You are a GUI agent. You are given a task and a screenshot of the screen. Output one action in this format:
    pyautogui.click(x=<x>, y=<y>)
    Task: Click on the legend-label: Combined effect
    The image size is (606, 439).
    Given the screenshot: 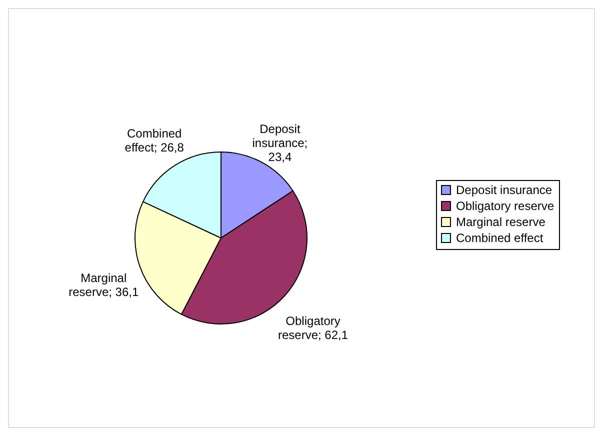 What is the action you would take?
    pyautogui.click(x=500, y=238)
    